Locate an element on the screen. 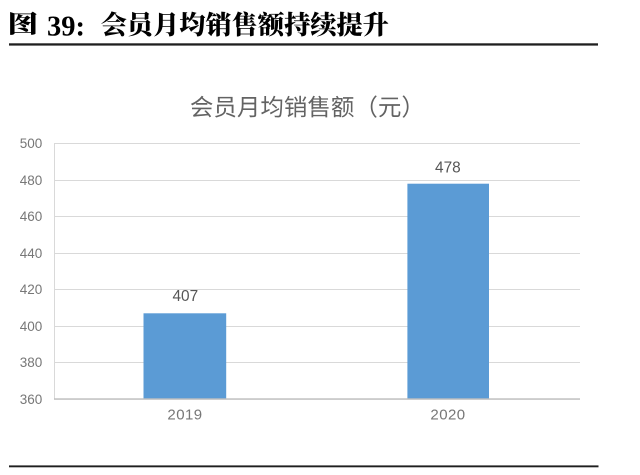  svg-text: 420 is located at coordinates (31, 289).